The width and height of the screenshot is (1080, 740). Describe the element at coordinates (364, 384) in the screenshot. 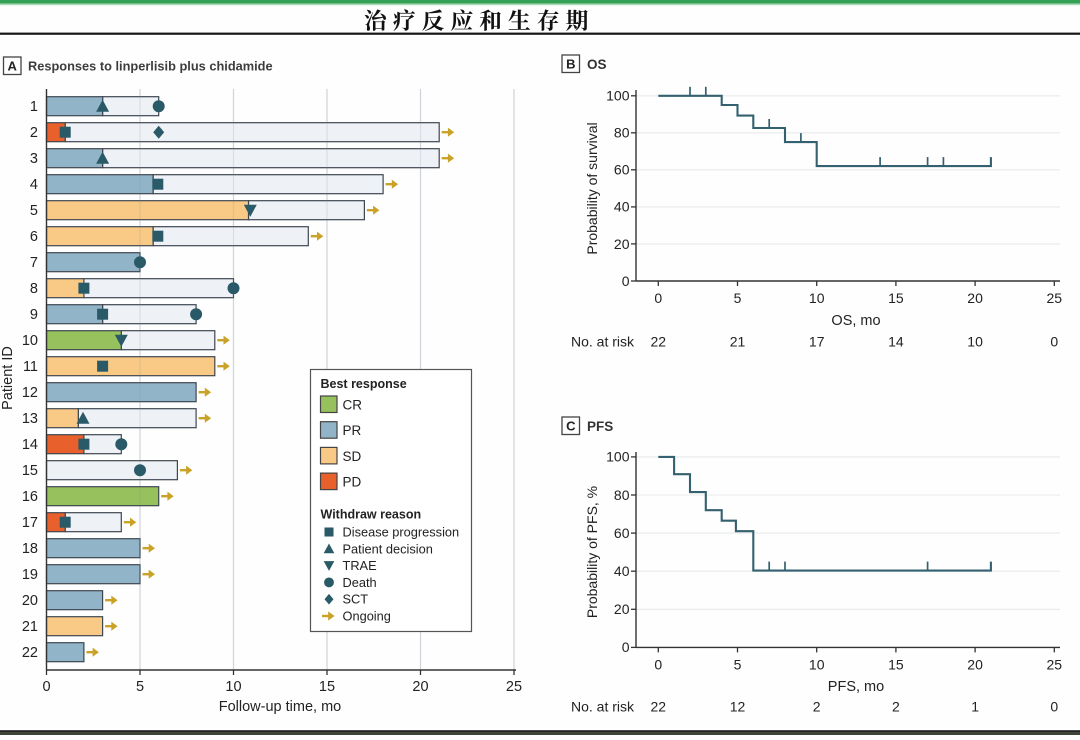

I see `svg-text: Best response` at that location.